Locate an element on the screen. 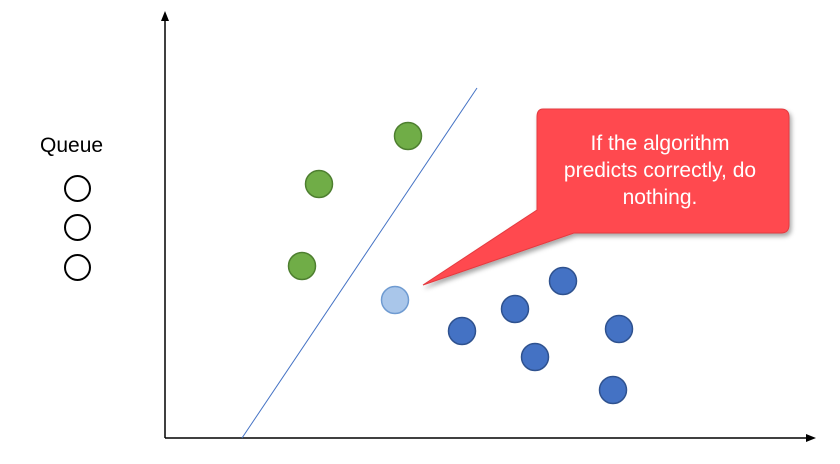 Image resolution: width=840 pixels, height=464 pixels. callout-line: If the algorithm is located at coordinates (660, 143).